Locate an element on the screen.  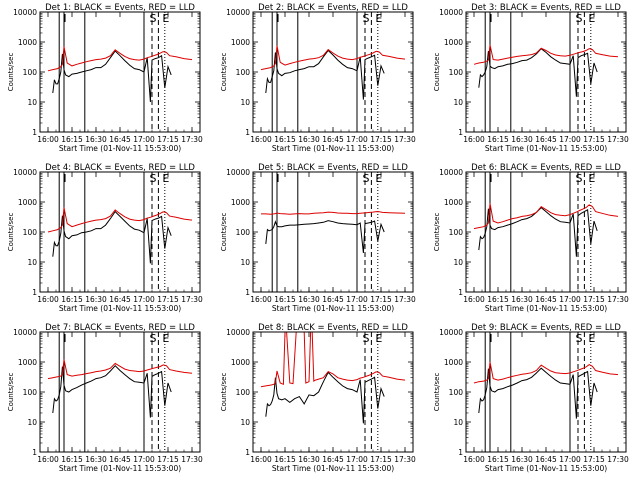
chart-title: Det 7: BLACK = Events, RED = LLD is located at coordinates (120, 328).